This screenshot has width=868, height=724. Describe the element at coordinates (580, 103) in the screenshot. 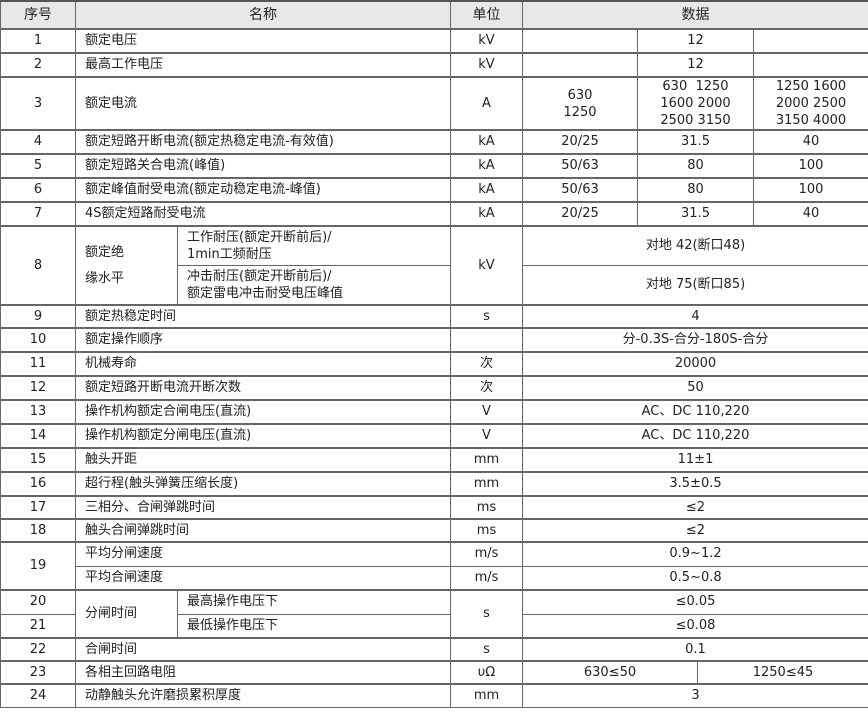

I see `row-value-a: 630 1250` at that location.